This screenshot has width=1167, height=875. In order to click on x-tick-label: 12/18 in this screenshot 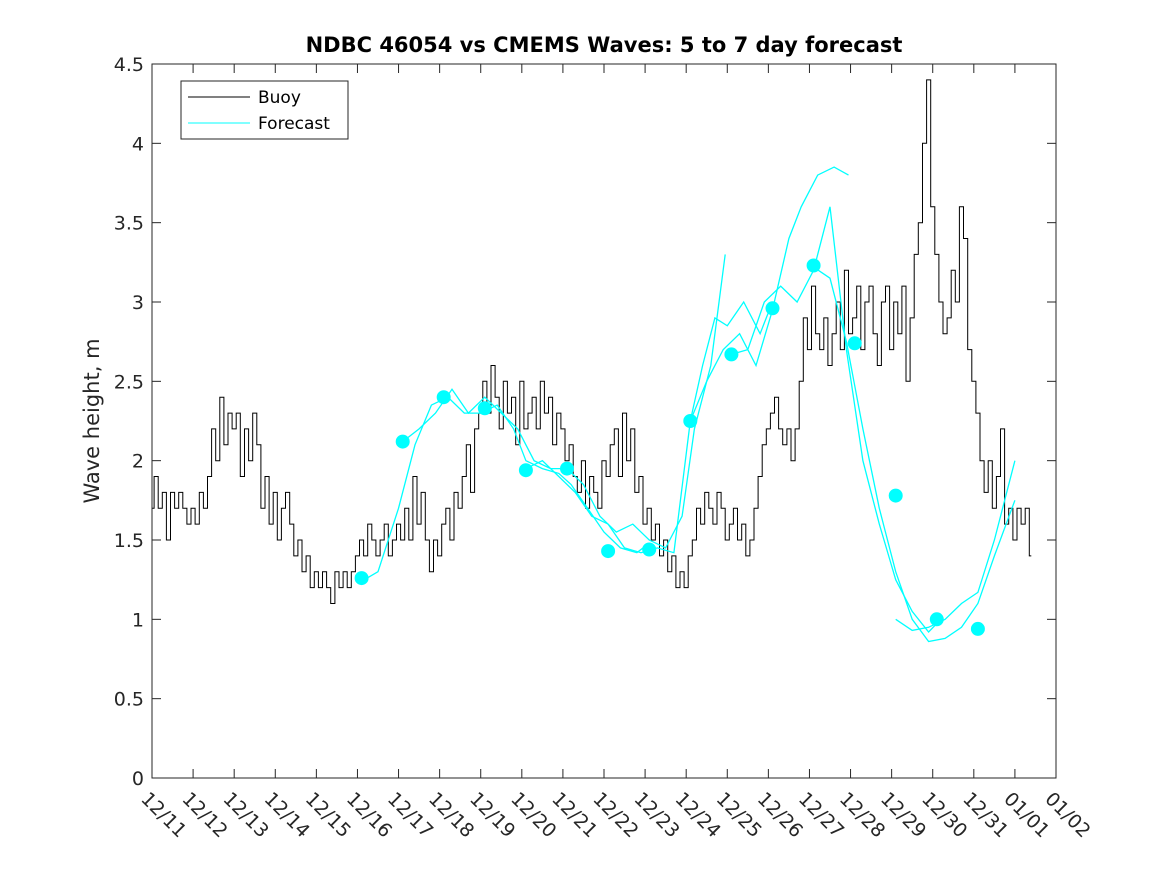, I will do `click(451, 815)`.